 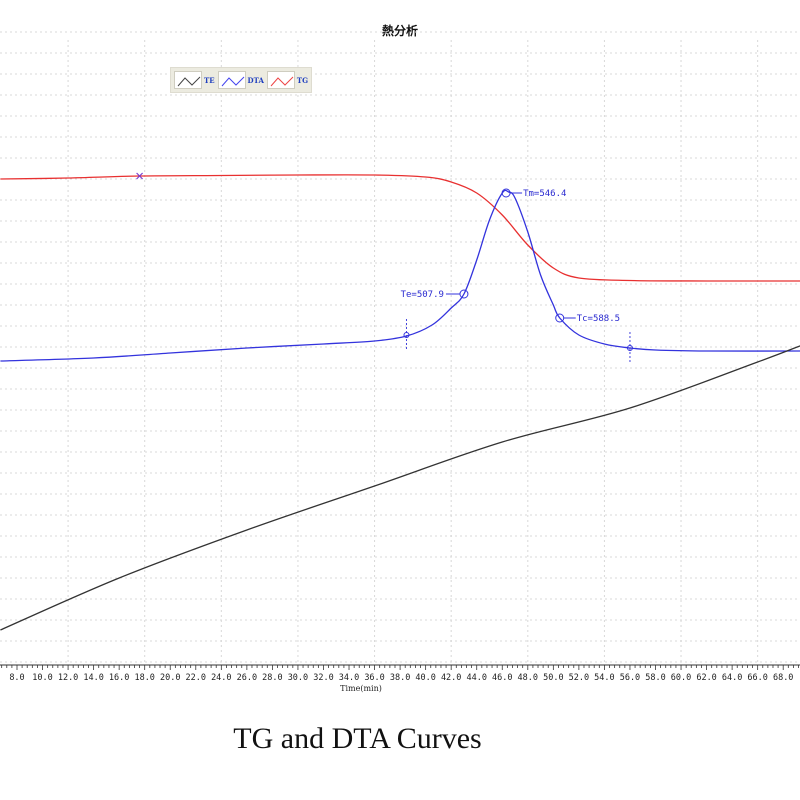 I want to click on figure-caption: TG and DTA Curves, so click(x=357, y=738).